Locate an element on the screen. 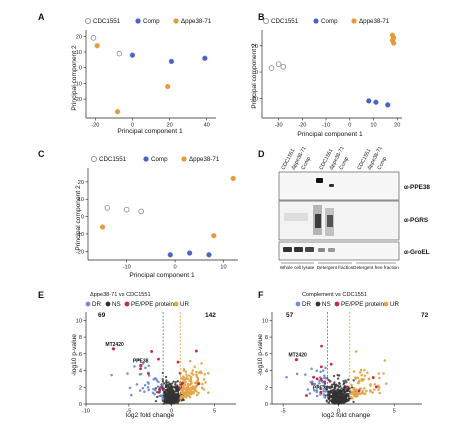 The height and width of the screenshot is (424, 474). legend-cdc-label: CDC1551 is located at coordinates (113, 159).